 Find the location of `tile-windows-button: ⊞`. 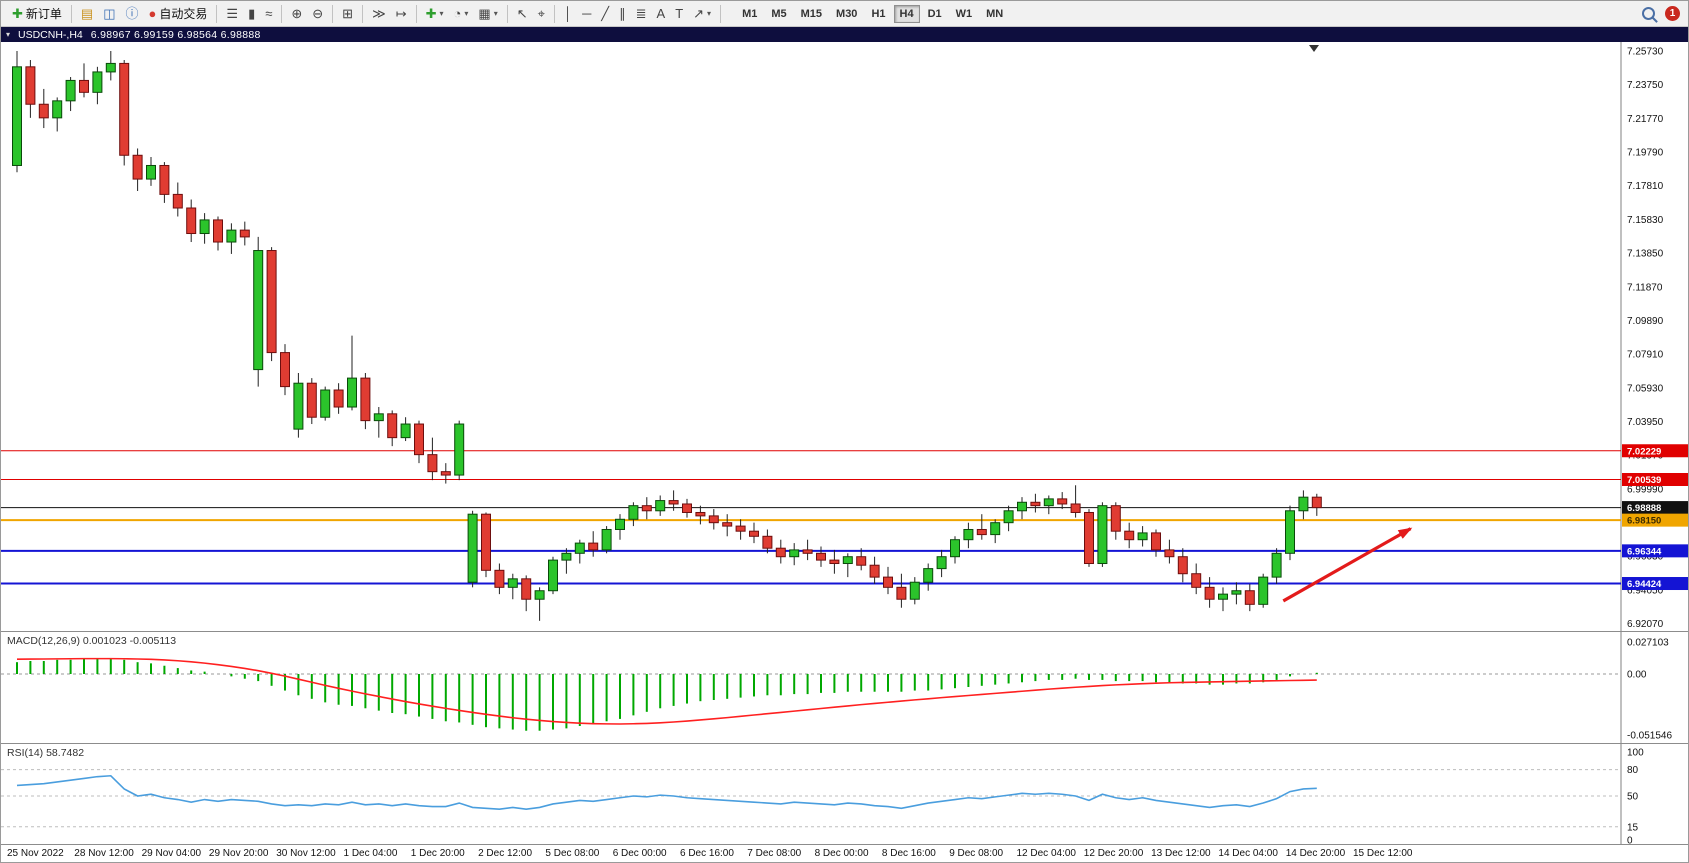

tile-windows-button: ⊞ is located at coordinates (347, 14).